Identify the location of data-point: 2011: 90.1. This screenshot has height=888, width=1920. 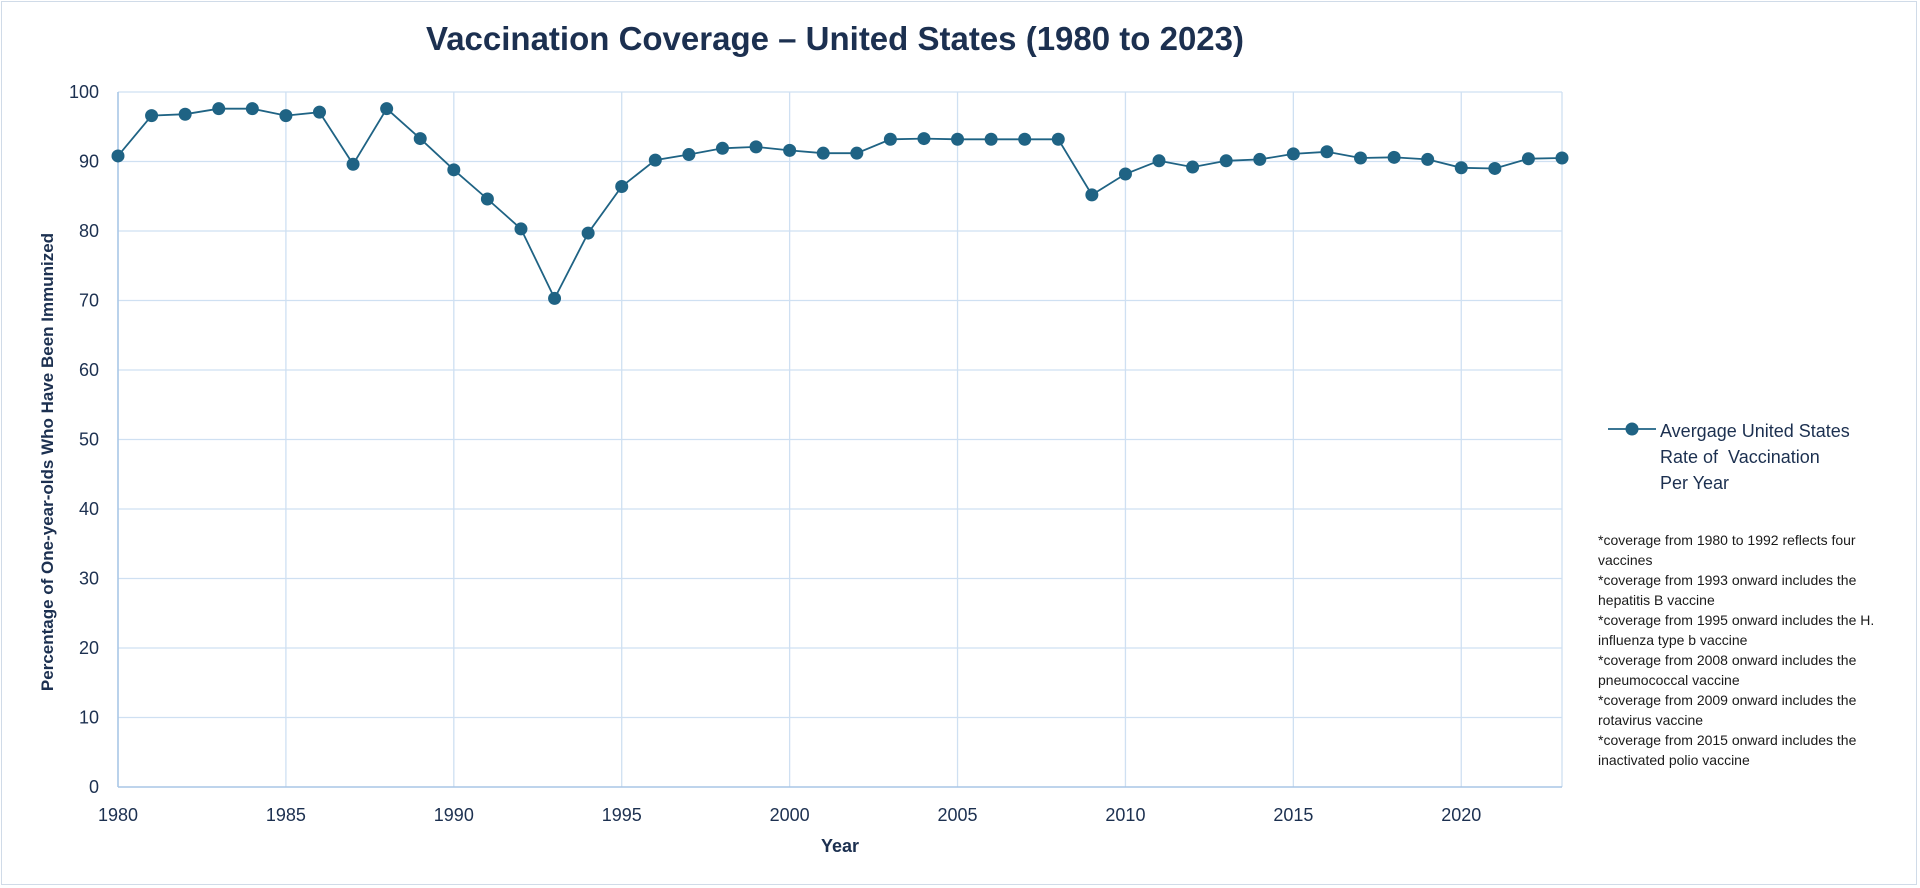
(1159, 161).